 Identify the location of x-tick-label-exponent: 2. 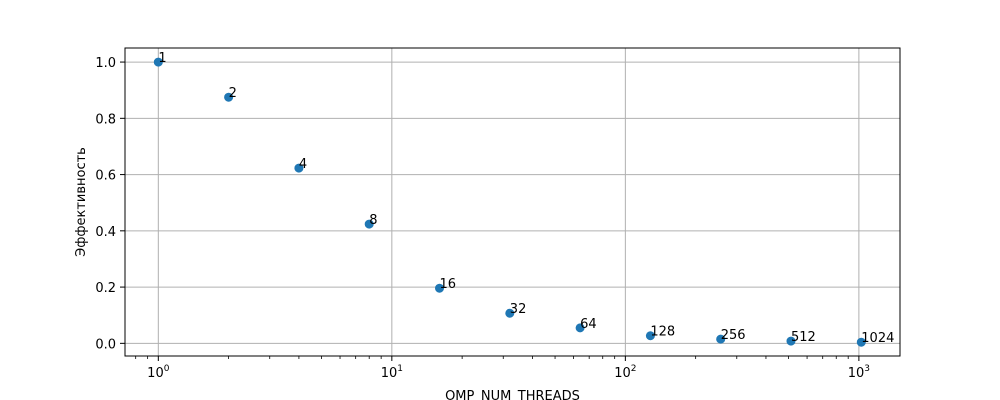
(634, 369).